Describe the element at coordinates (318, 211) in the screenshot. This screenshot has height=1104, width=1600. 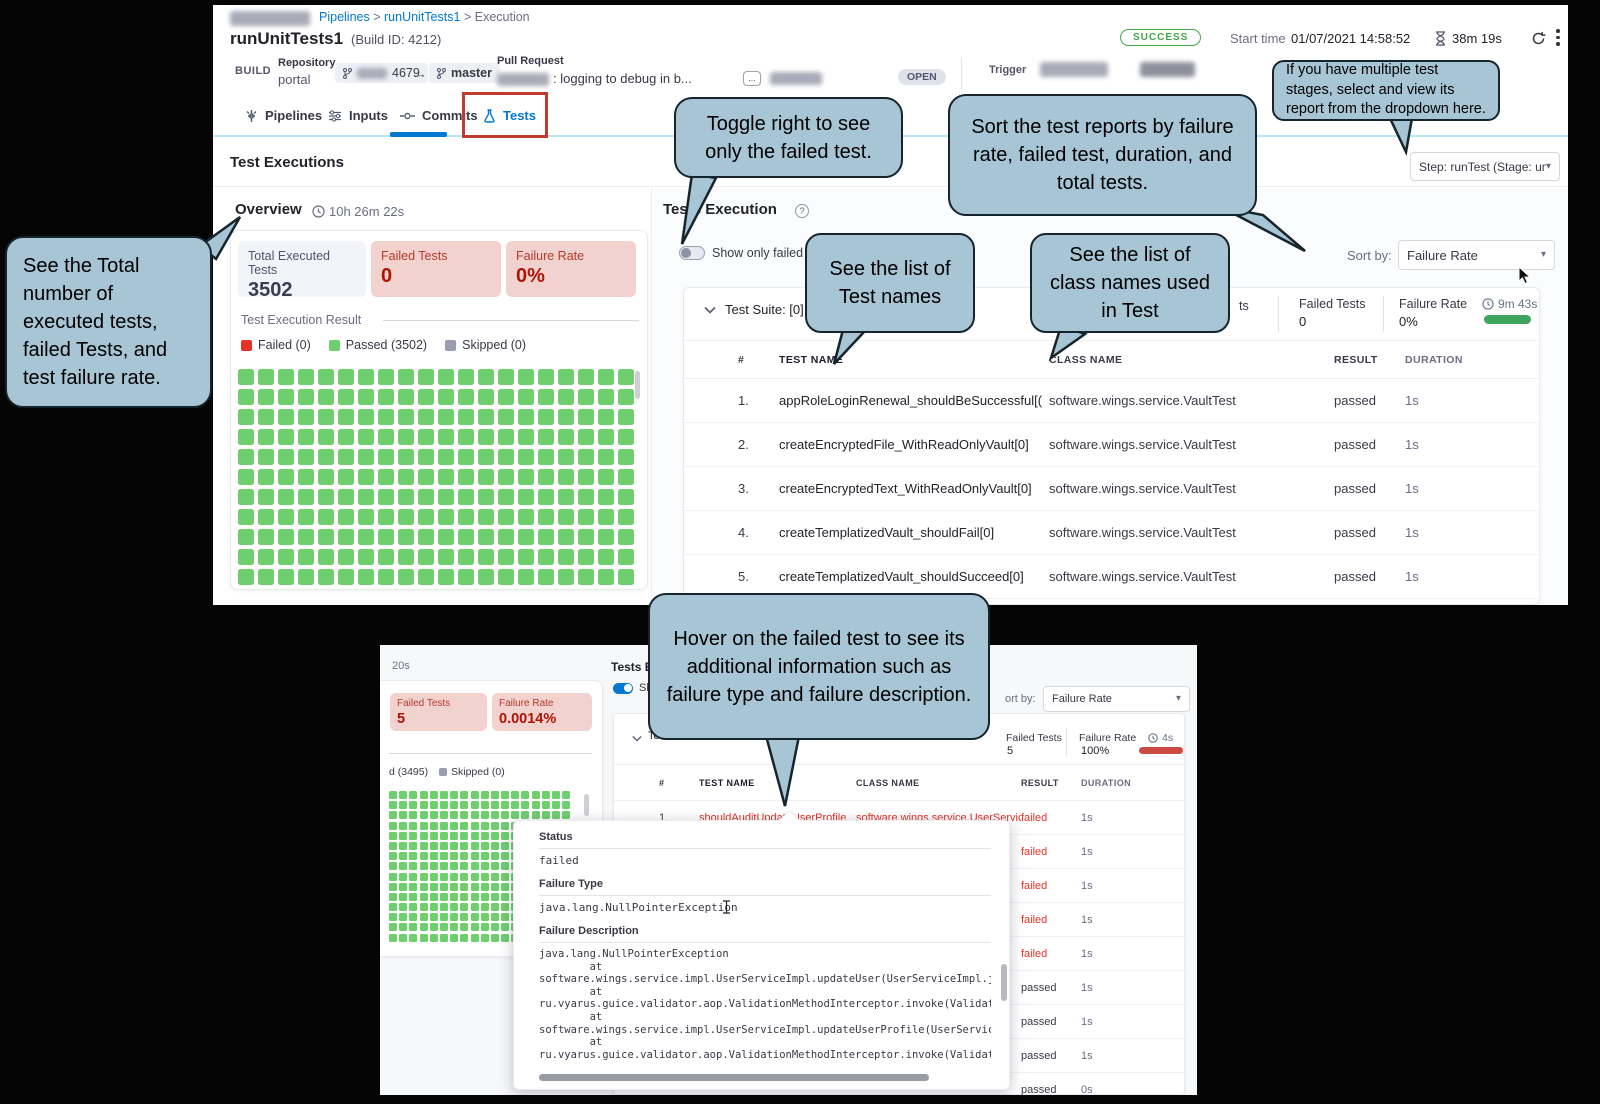
I see `clock-icon` at that location.